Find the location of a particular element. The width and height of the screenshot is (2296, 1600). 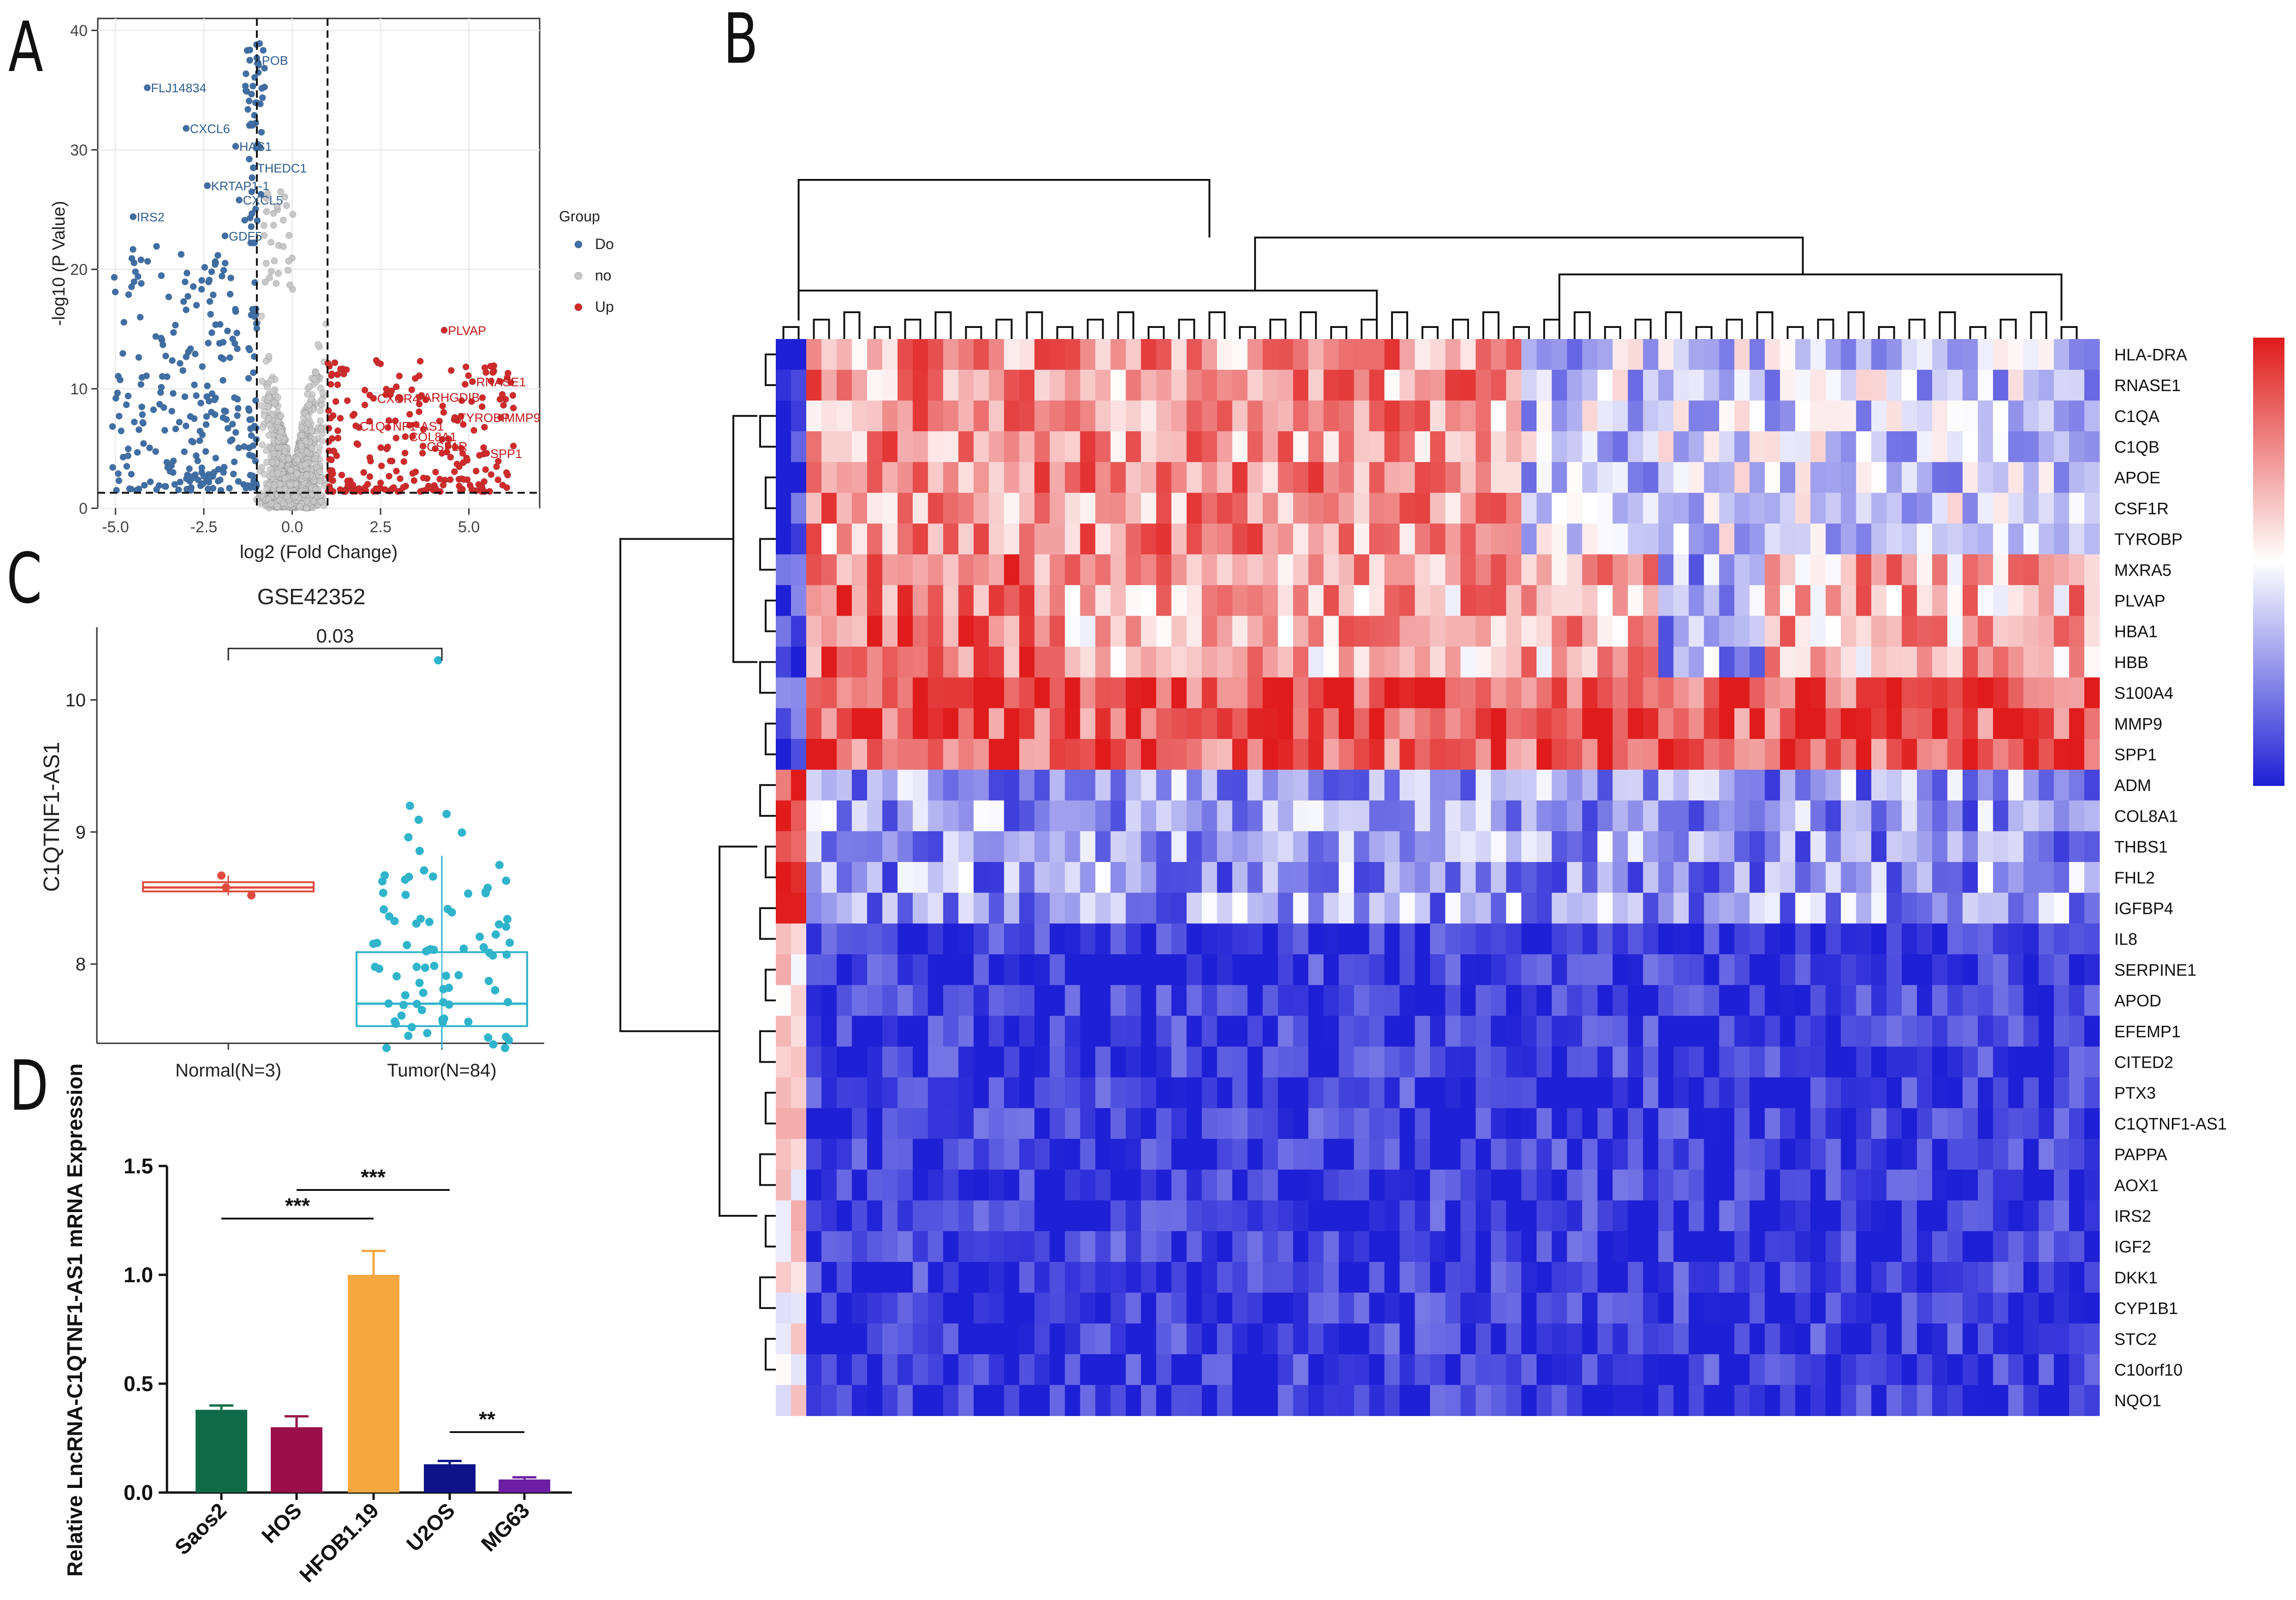

volcano-legend-key is located at coordinates (578, 244).